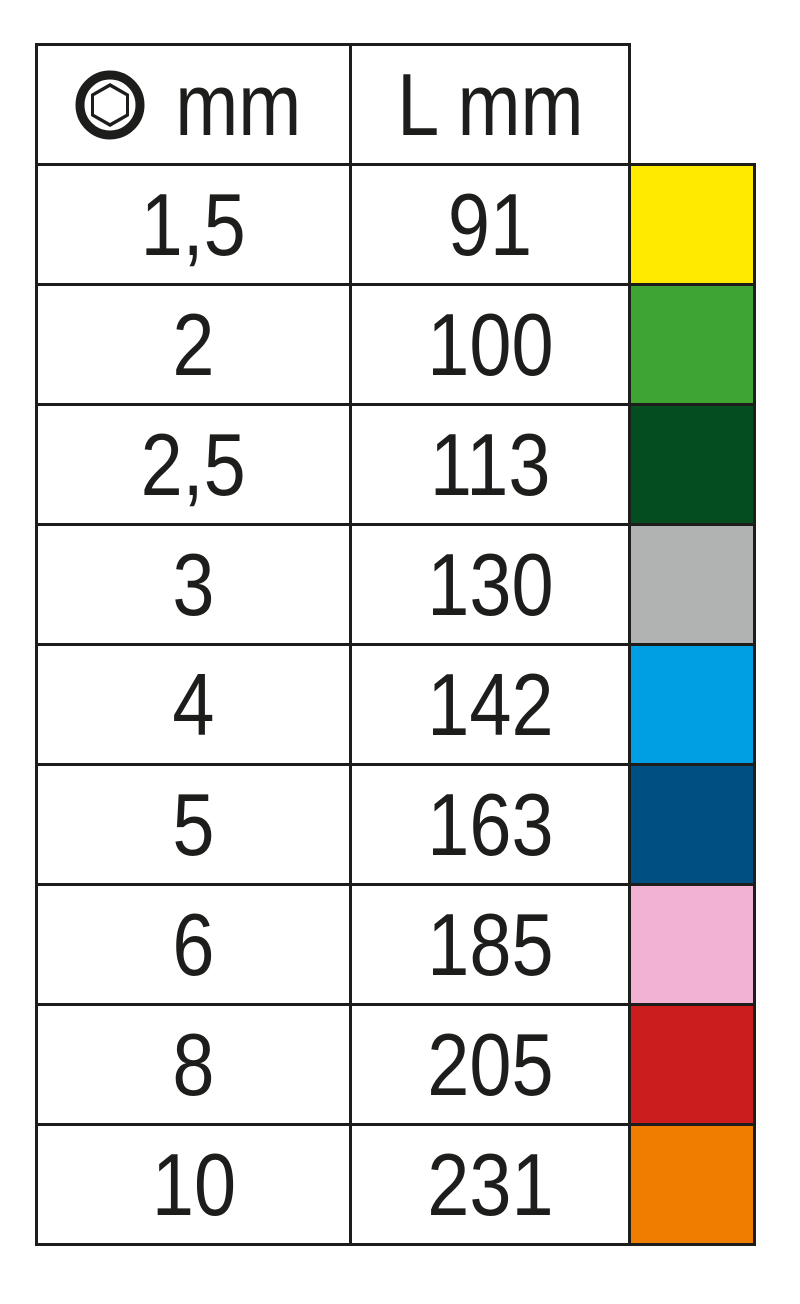  I want to click on size-cell: 2, so click(193, 344).